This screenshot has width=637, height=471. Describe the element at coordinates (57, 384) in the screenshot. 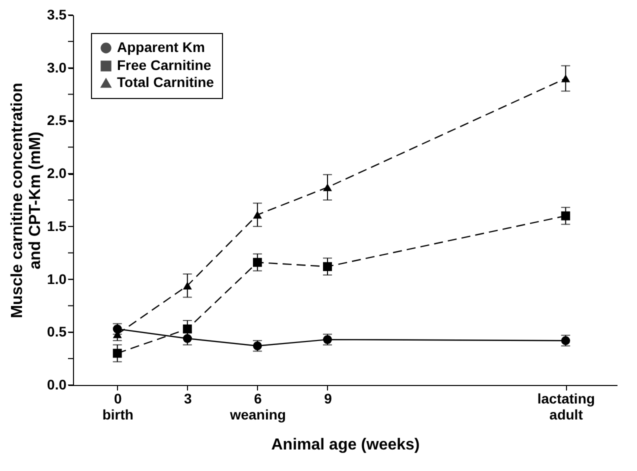

I see `y-tick-label: 0.0` at that location.